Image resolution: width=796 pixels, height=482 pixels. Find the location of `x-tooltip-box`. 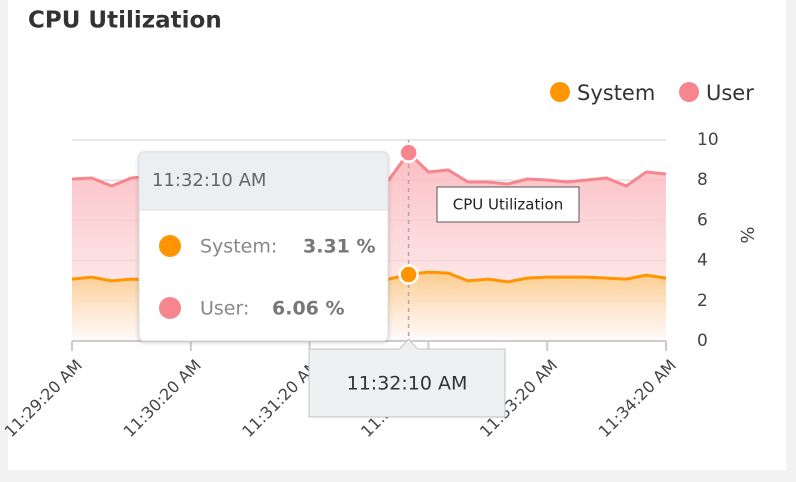

x-tooltip-box is located at coordinates (407, 378).